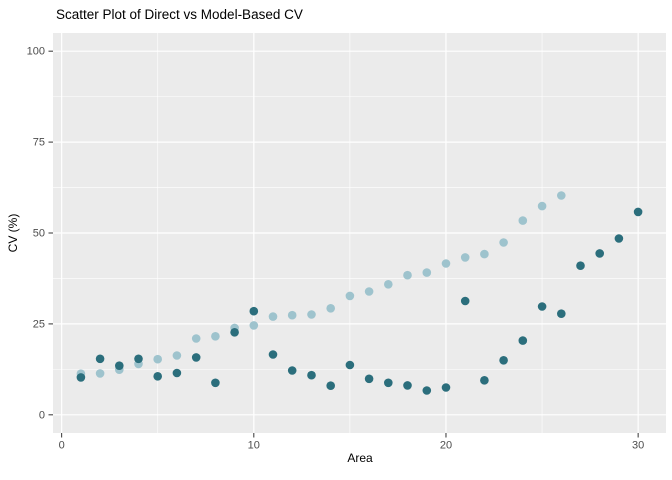 The width and height of the screenshot is (672, 480). Describe the element at coordinates (254, 446) in the screenshot. I see `x-tick-label: 10` at that location.